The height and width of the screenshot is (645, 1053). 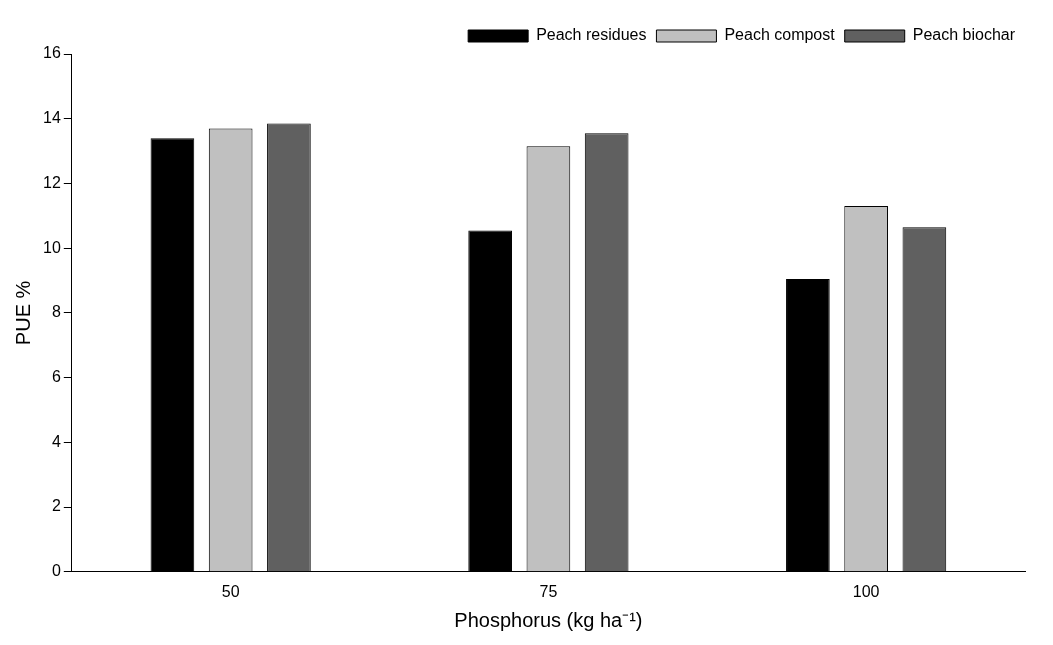 What do you see at coordinates (56, 312) in the screenshot?
I see `y-tick-label: 8` at bounding box center [56, 312].